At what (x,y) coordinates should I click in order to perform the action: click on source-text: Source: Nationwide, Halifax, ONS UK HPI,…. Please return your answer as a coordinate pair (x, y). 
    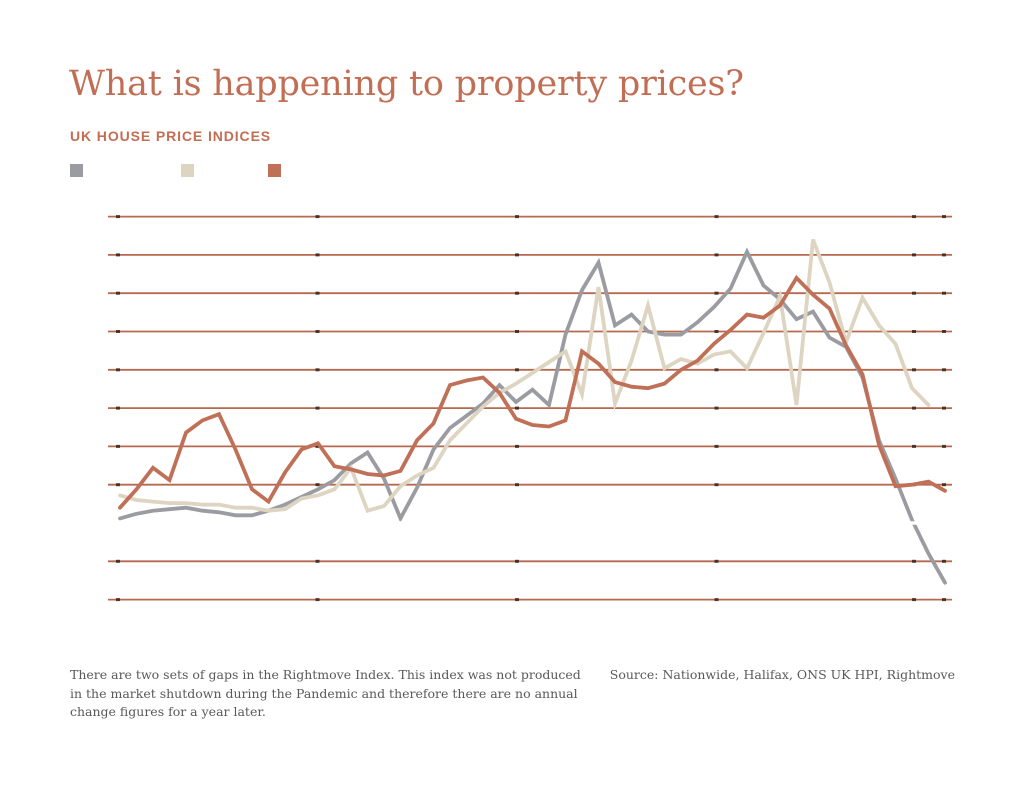
    Looking at the image, I should click on (782, 674).